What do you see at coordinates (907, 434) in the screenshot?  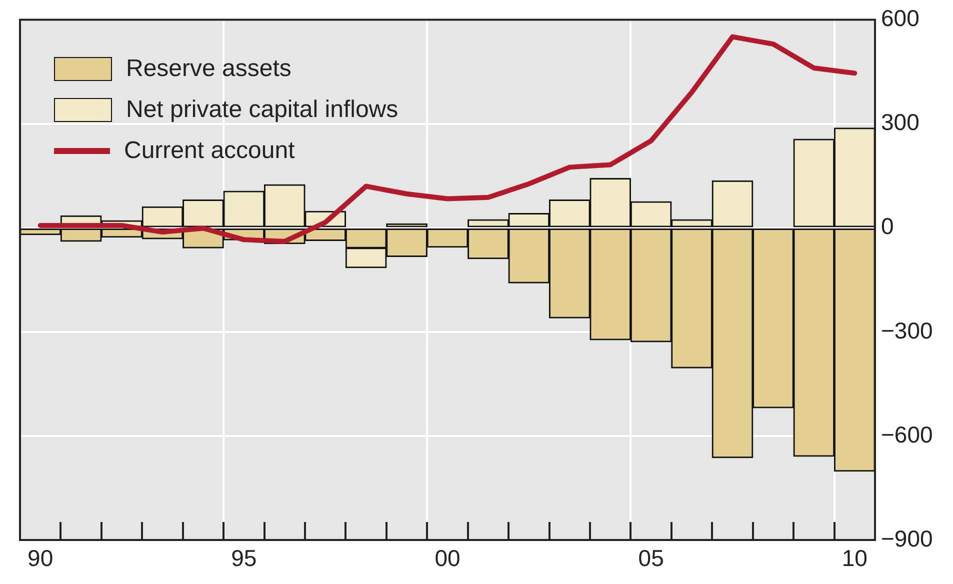 I see `y-tick-label: −600` at bounding box center [907, 434].